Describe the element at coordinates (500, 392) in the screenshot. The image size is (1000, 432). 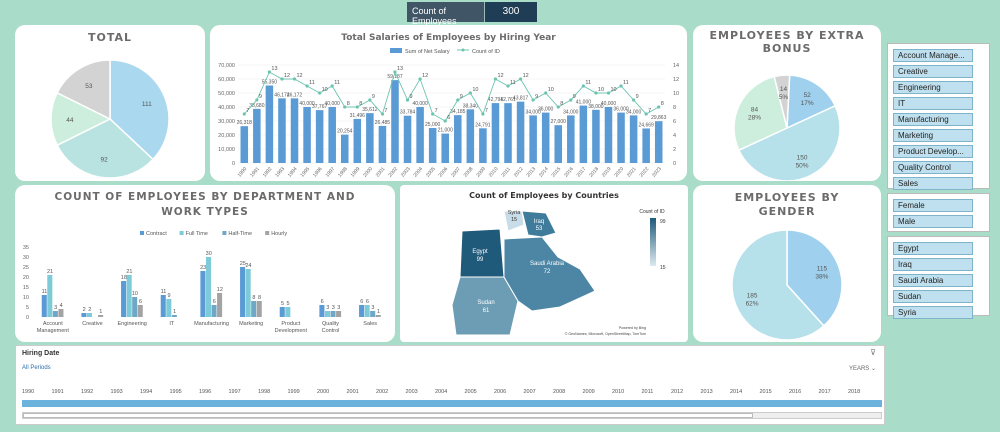
I see `timeline-year: 2006` at that location.